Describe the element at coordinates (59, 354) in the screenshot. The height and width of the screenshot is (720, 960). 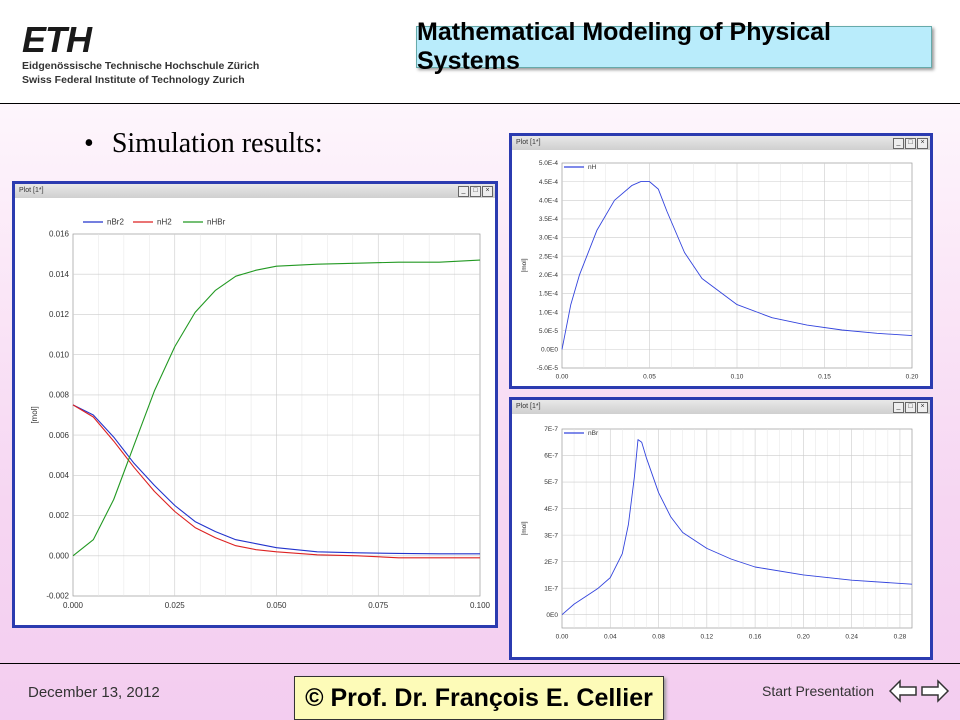
I see `y-tick-label: 0.010` at that location.